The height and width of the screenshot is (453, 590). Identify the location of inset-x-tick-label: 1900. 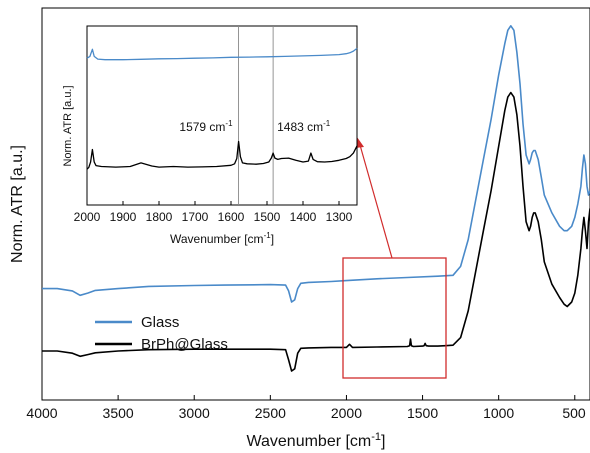
(123, 217).